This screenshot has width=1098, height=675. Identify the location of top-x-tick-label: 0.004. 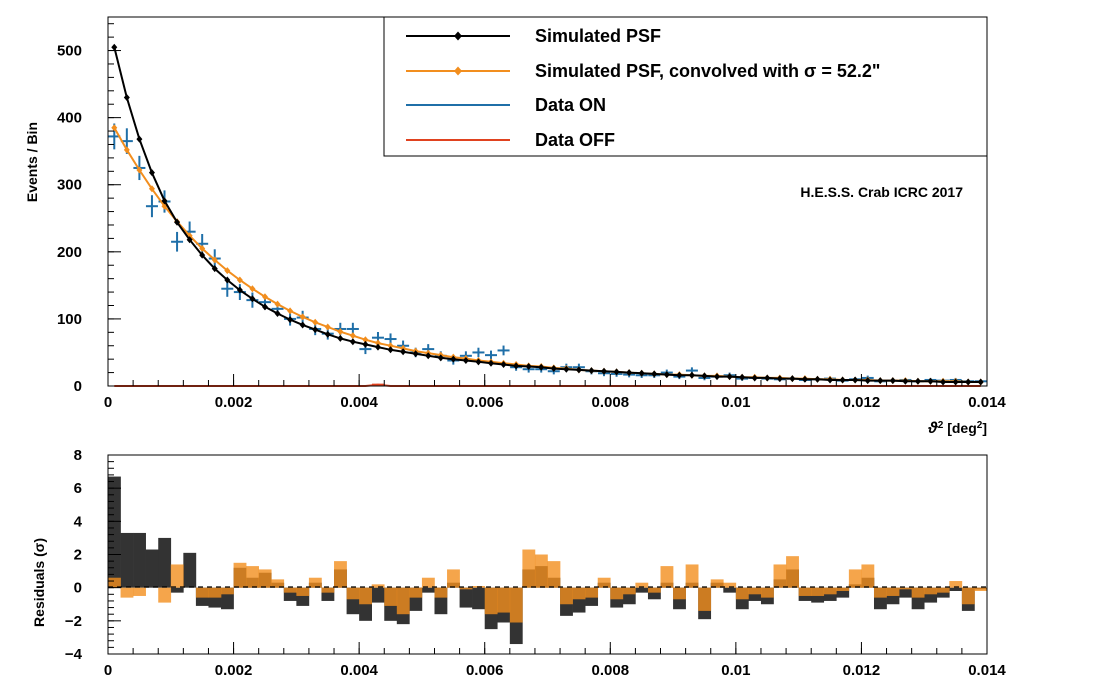
(359, 402).